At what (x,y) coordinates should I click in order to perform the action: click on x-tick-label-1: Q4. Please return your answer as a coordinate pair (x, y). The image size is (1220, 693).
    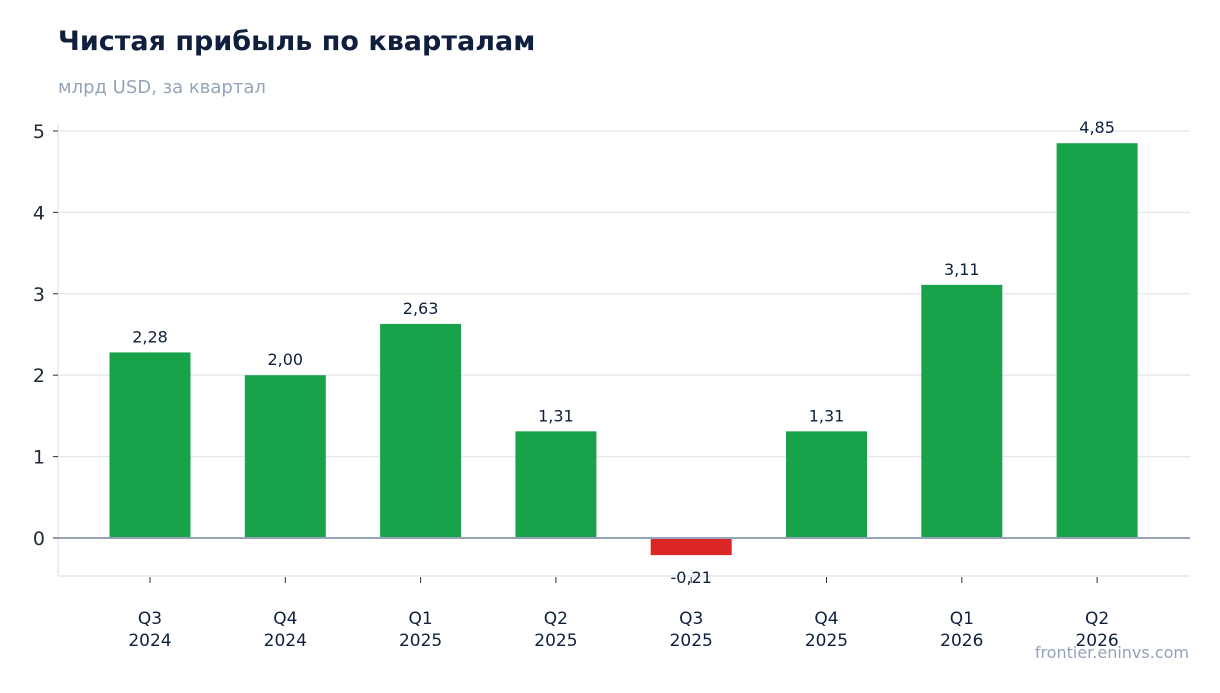
    Looking at the image, I should click on (285, 619).